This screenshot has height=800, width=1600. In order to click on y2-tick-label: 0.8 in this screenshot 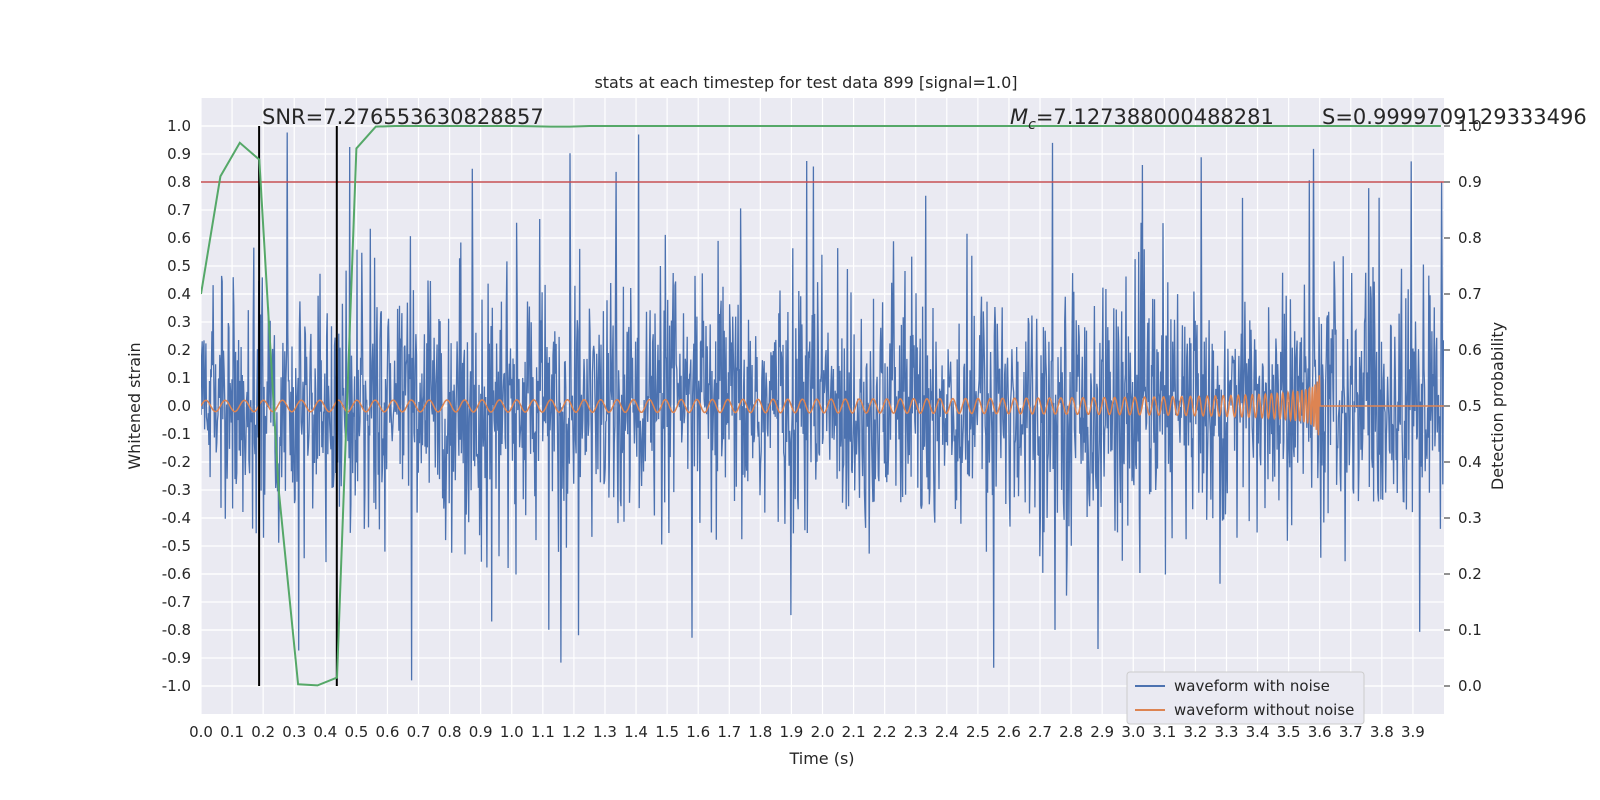, I will do `click(1470, 238)`.